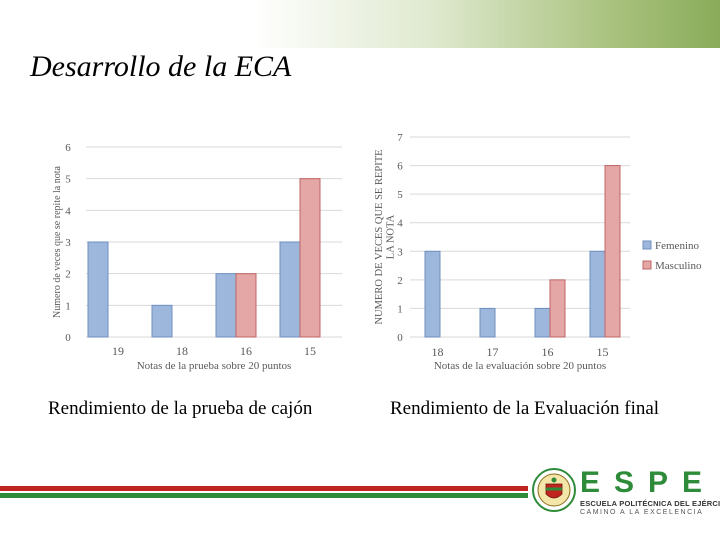 The image size is (720, 540). I want to click on top-gradient-bar, so click(360, 24).